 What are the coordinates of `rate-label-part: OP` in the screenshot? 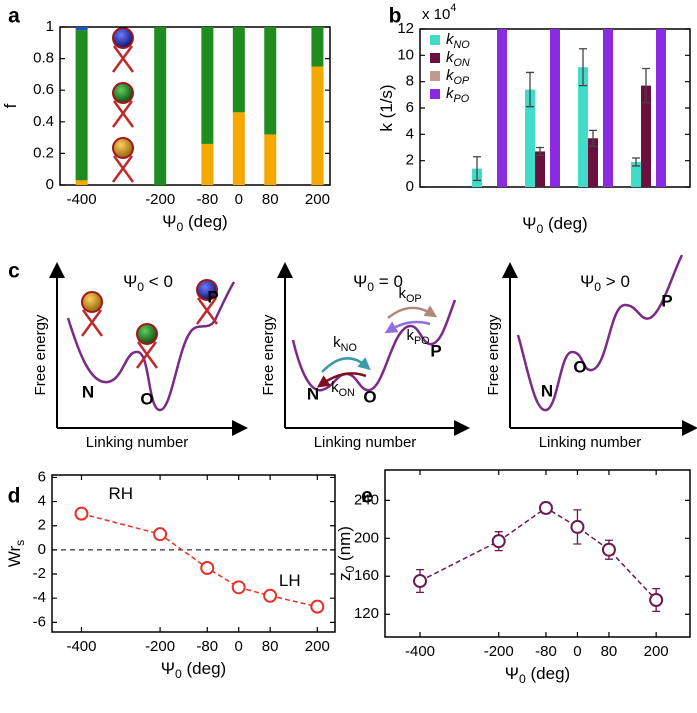 It's located at (414, 299).